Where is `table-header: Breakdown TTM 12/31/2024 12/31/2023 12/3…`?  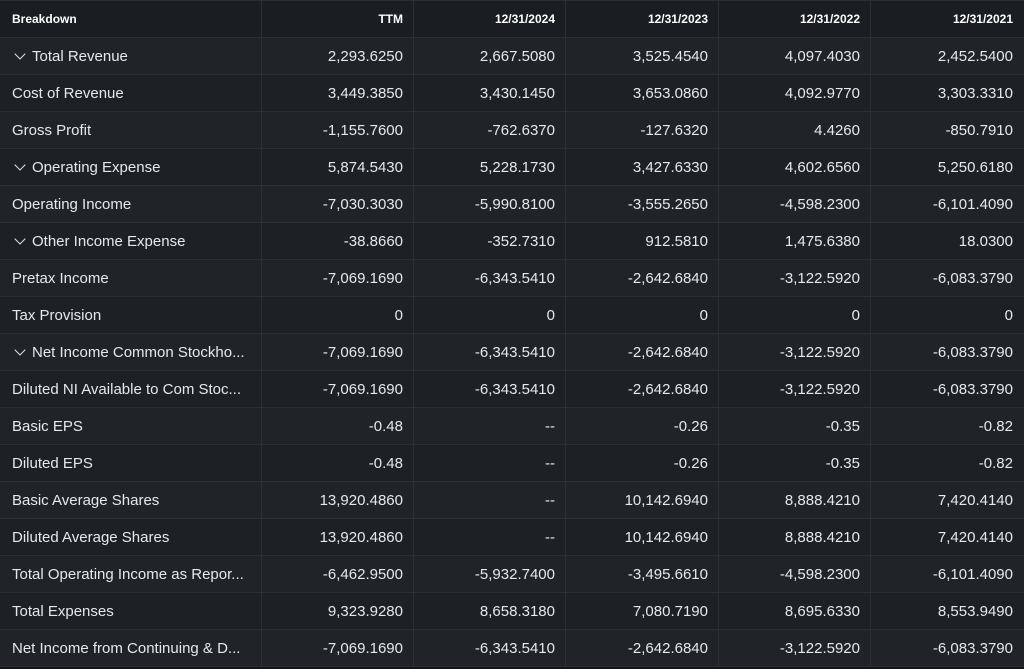
table-header: Breakdown TTM 12/31/2024 12/31/2023 12/3… is located at coordinates (512, 19).